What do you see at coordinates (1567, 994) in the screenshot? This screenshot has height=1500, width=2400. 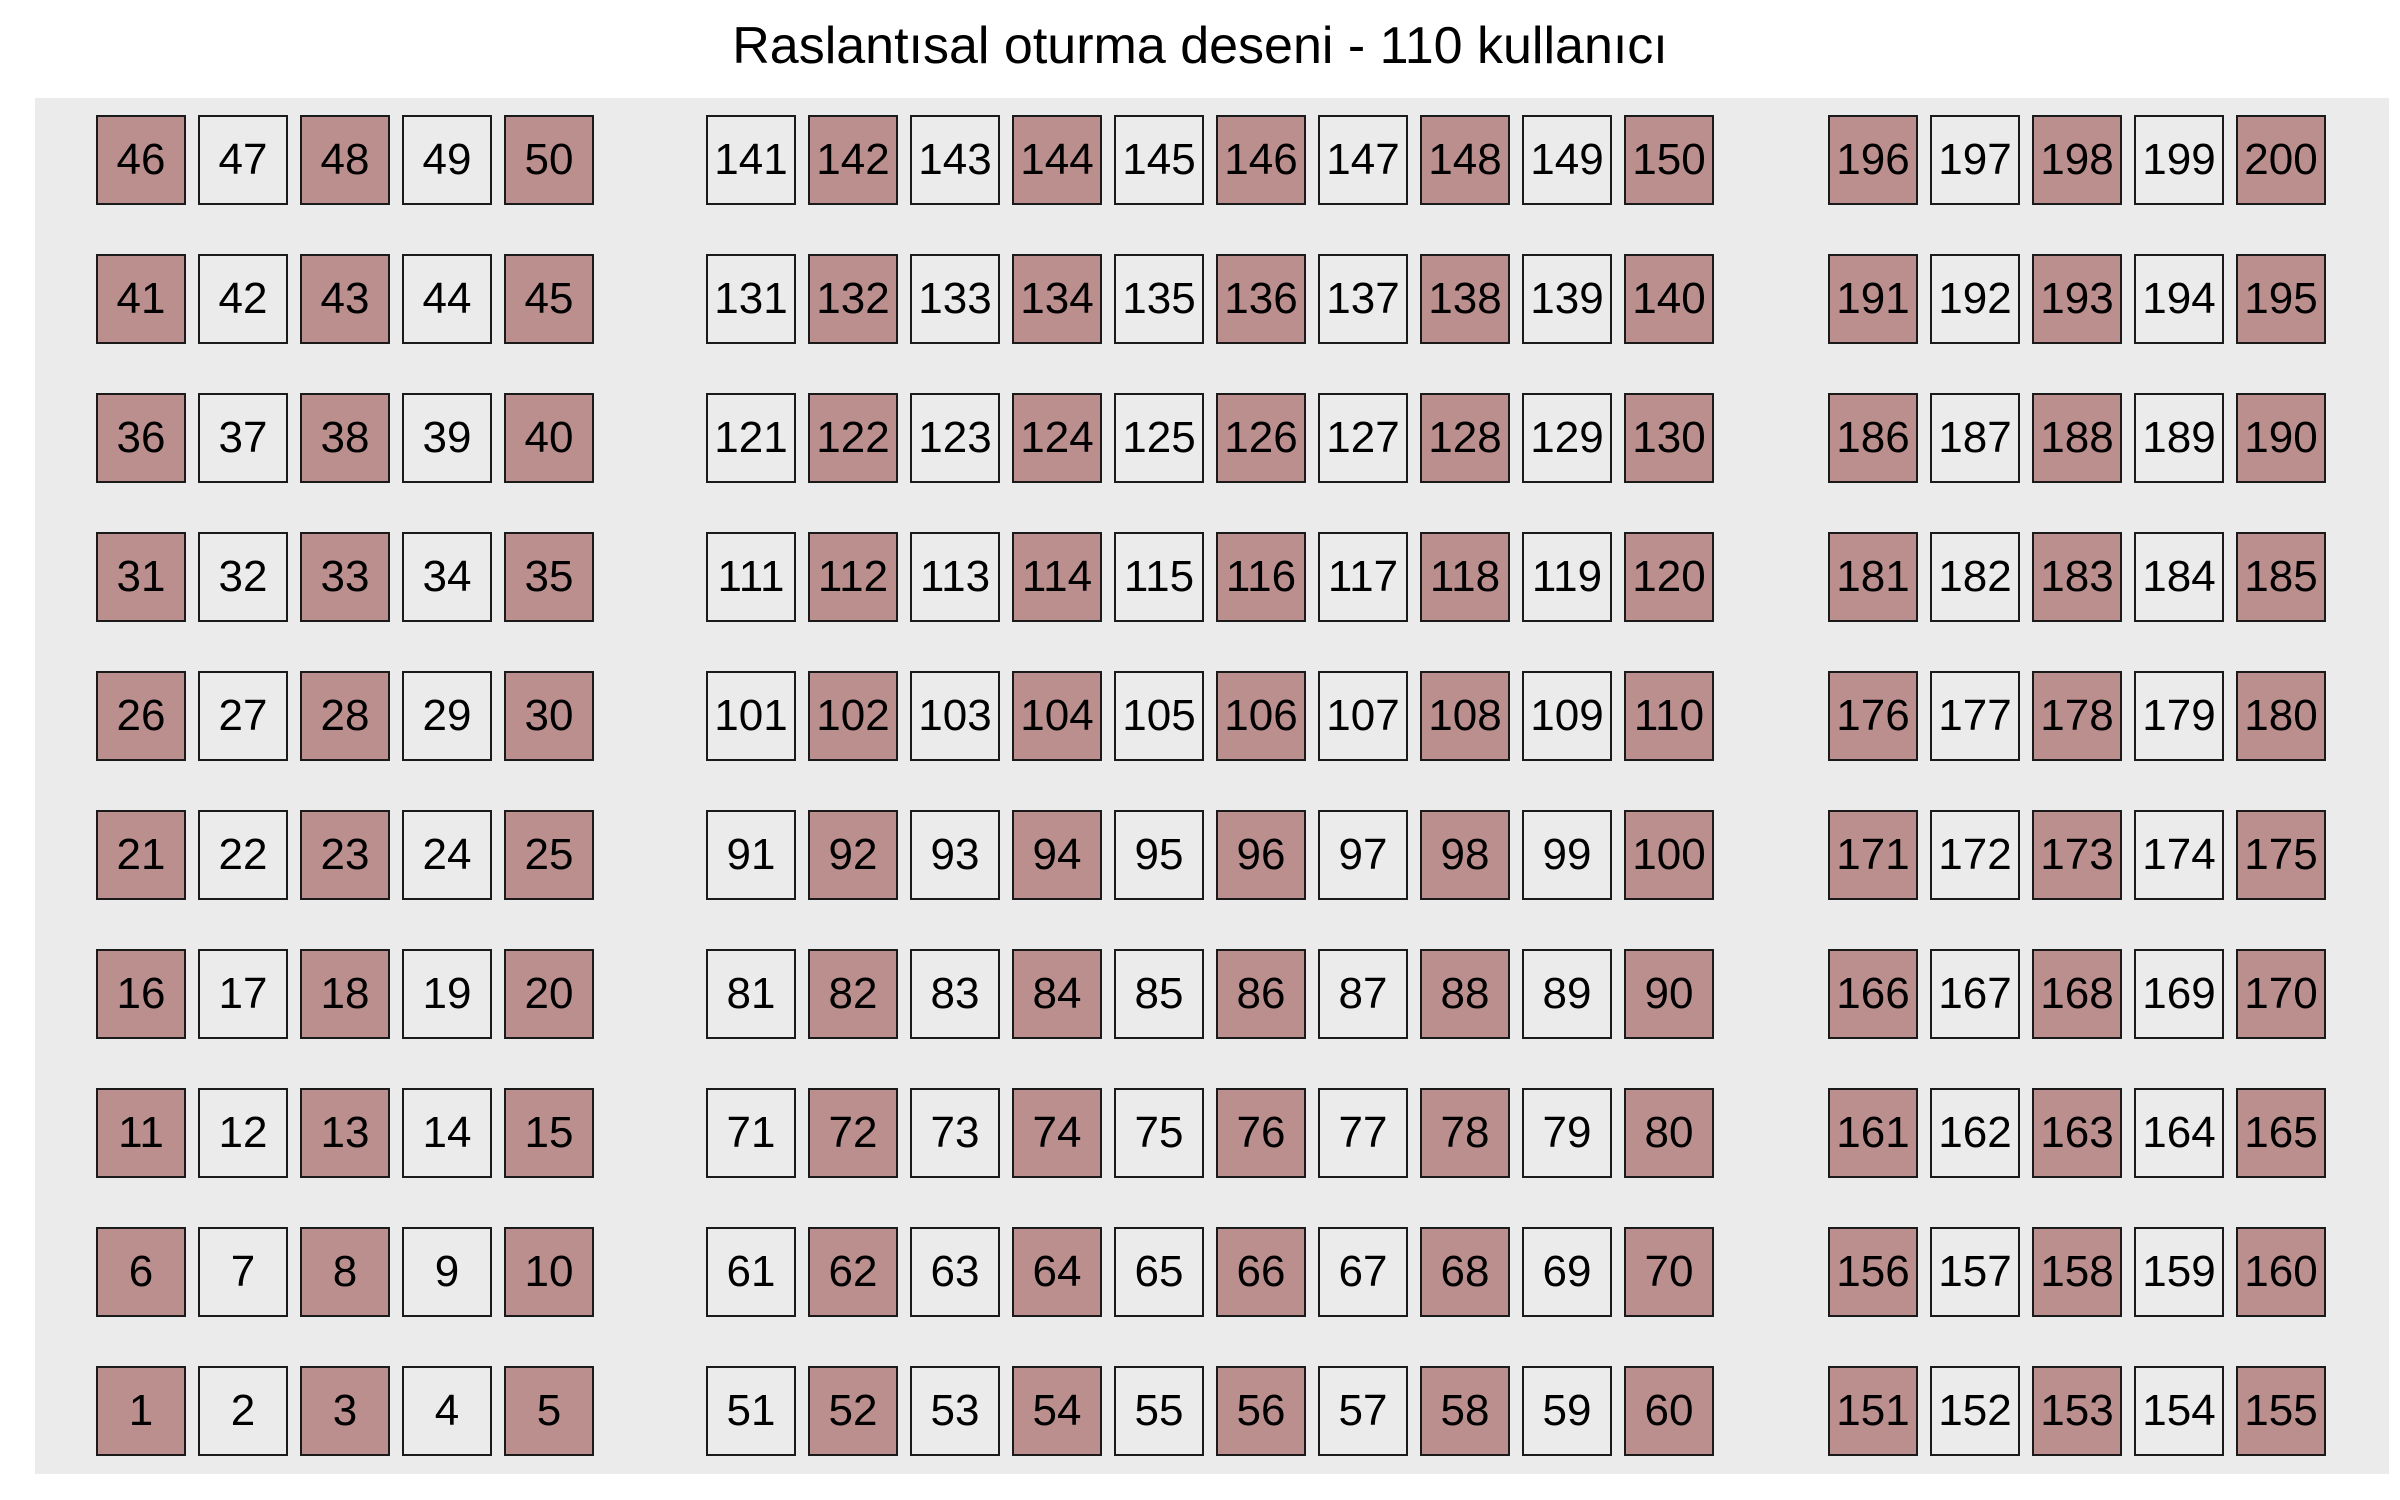 I see `seat-89: 89` at bounding box center [1567, 994].